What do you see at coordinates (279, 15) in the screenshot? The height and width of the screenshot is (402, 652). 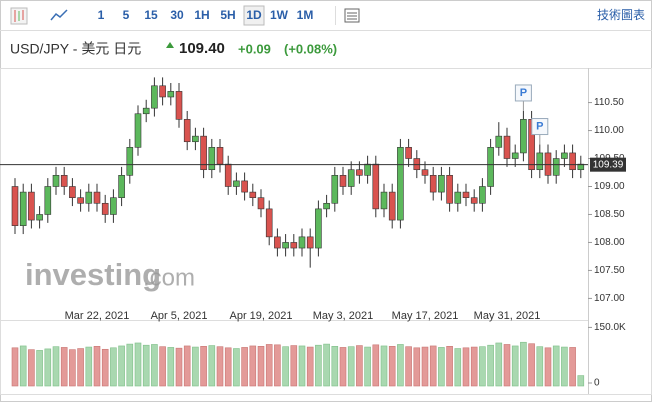 I see `timeframe-button: 1W` at bounding box center [279, 15].